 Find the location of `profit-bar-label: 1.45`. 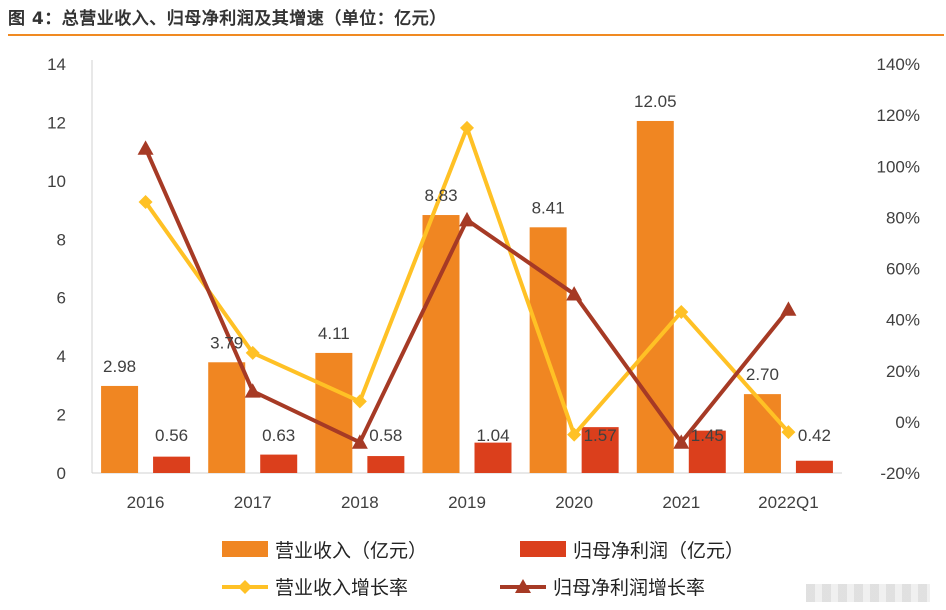

profit-bar-label: 1.45 is located at coordinates (707, 435).